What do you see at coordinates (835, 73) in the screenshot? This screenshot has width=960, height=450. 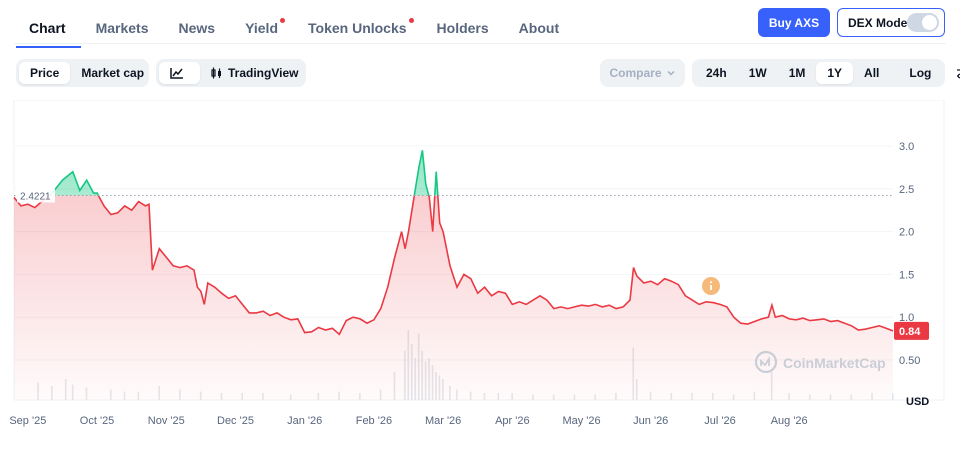 I see `range-1y: 1Y` at bounding box center [835, 73].